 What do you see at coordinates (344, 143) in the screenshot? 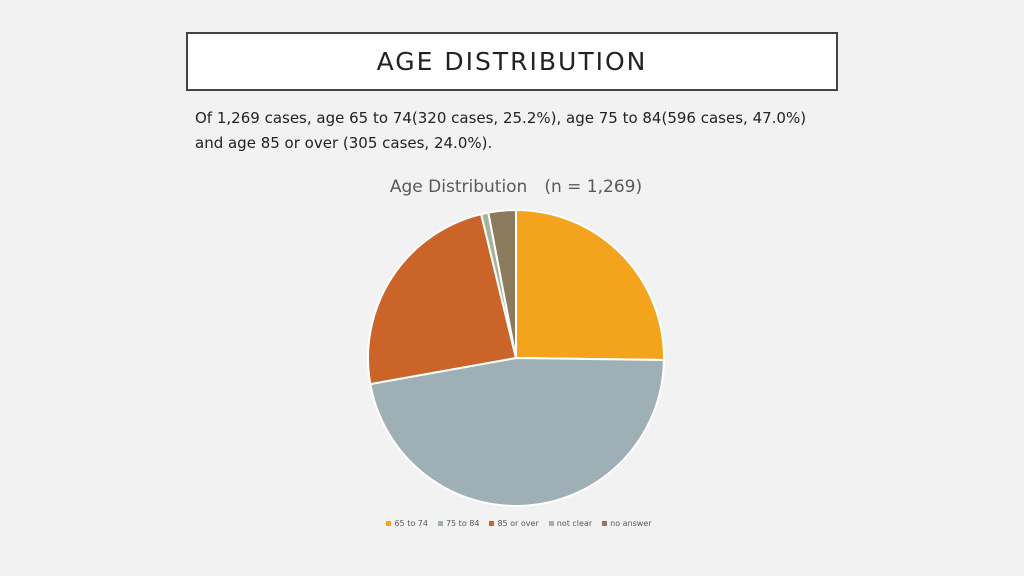
I see `summary-line-2: and age 85 or over (305 cases, 24.0%).` at bounding box center [344, 143].